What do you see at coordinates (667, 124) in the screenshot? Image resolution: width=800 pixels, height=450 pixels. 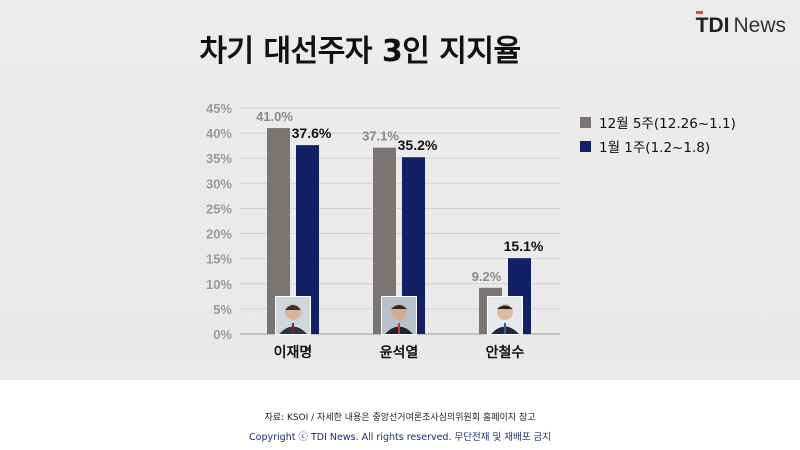 I see `legend-label: 12월 5주(12.26~1.1)` at bounding box center [667, 124].